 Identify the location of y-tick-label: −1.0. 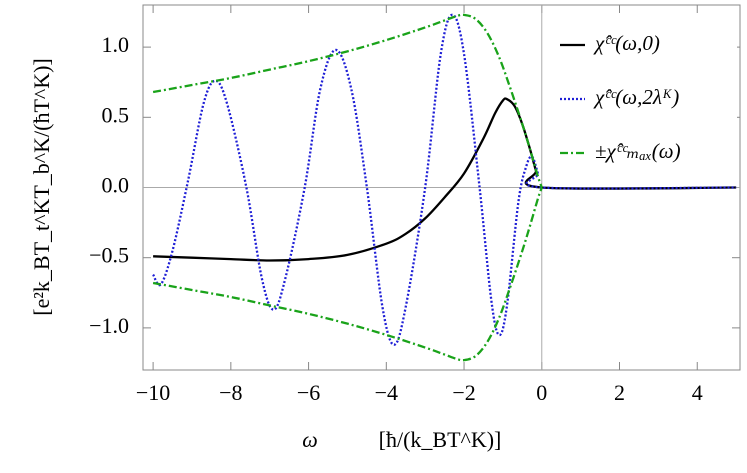
(109, 325).